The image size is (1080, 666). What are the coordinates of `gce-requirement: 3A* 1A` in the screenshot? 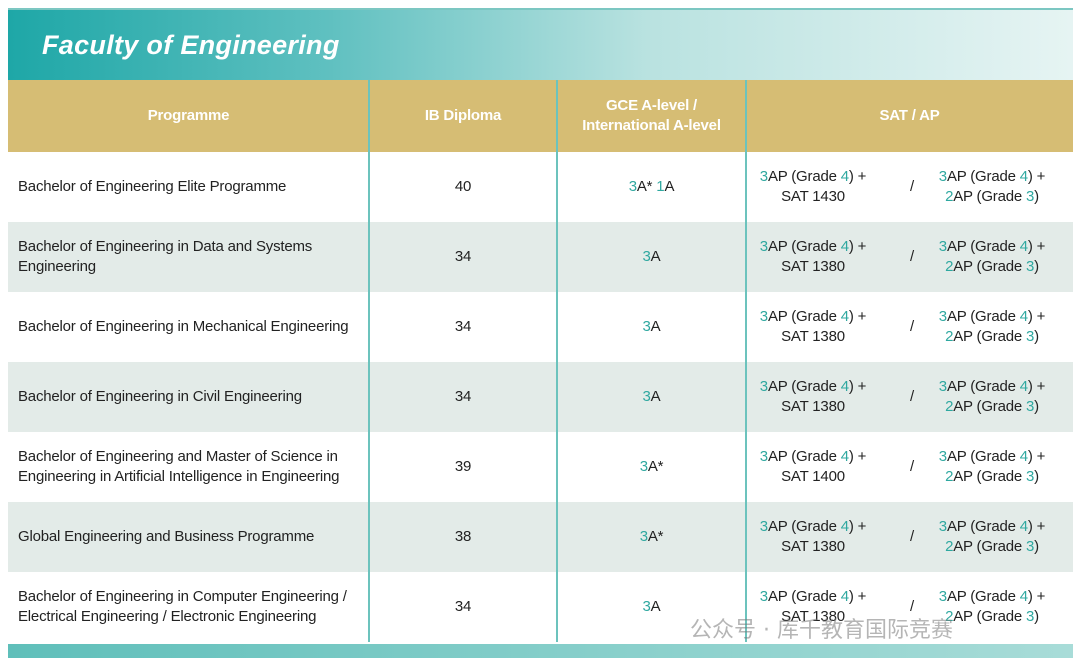 It's located at (651, 186).